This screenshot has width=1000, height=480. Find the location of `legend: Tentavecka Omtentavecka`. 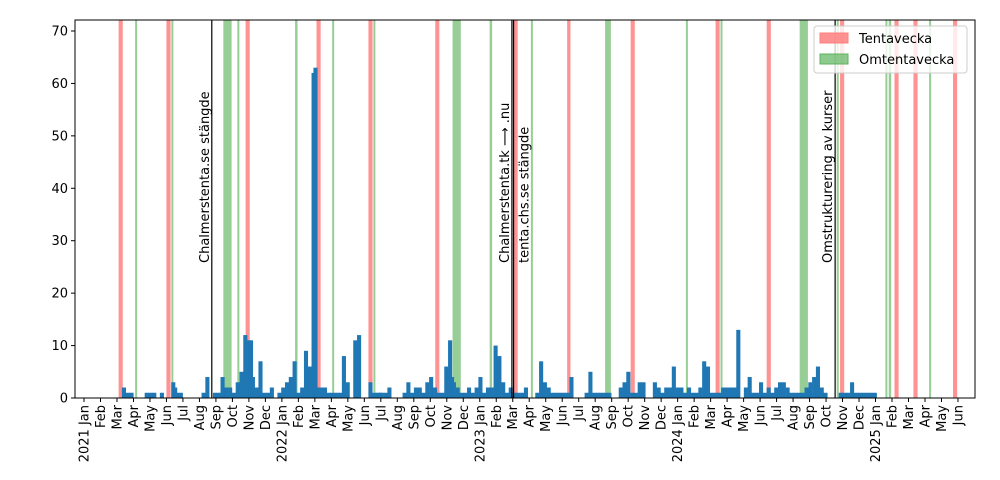

legend: Tentavecka Omtentavecka is located at coordinates (890, 49).